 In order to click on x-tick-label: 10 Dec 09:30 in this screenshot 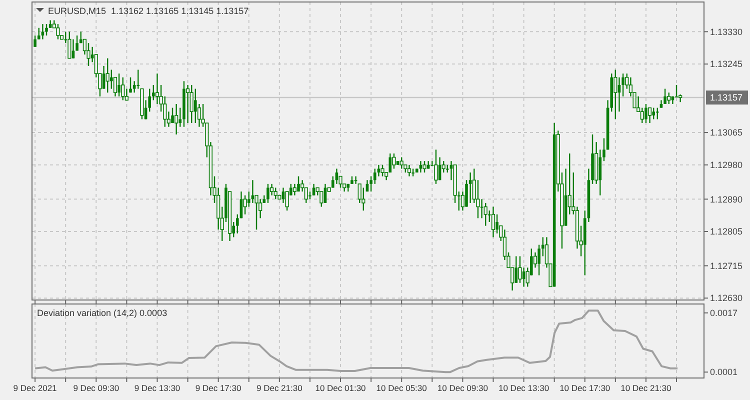, I will do `click(462, 388)`.